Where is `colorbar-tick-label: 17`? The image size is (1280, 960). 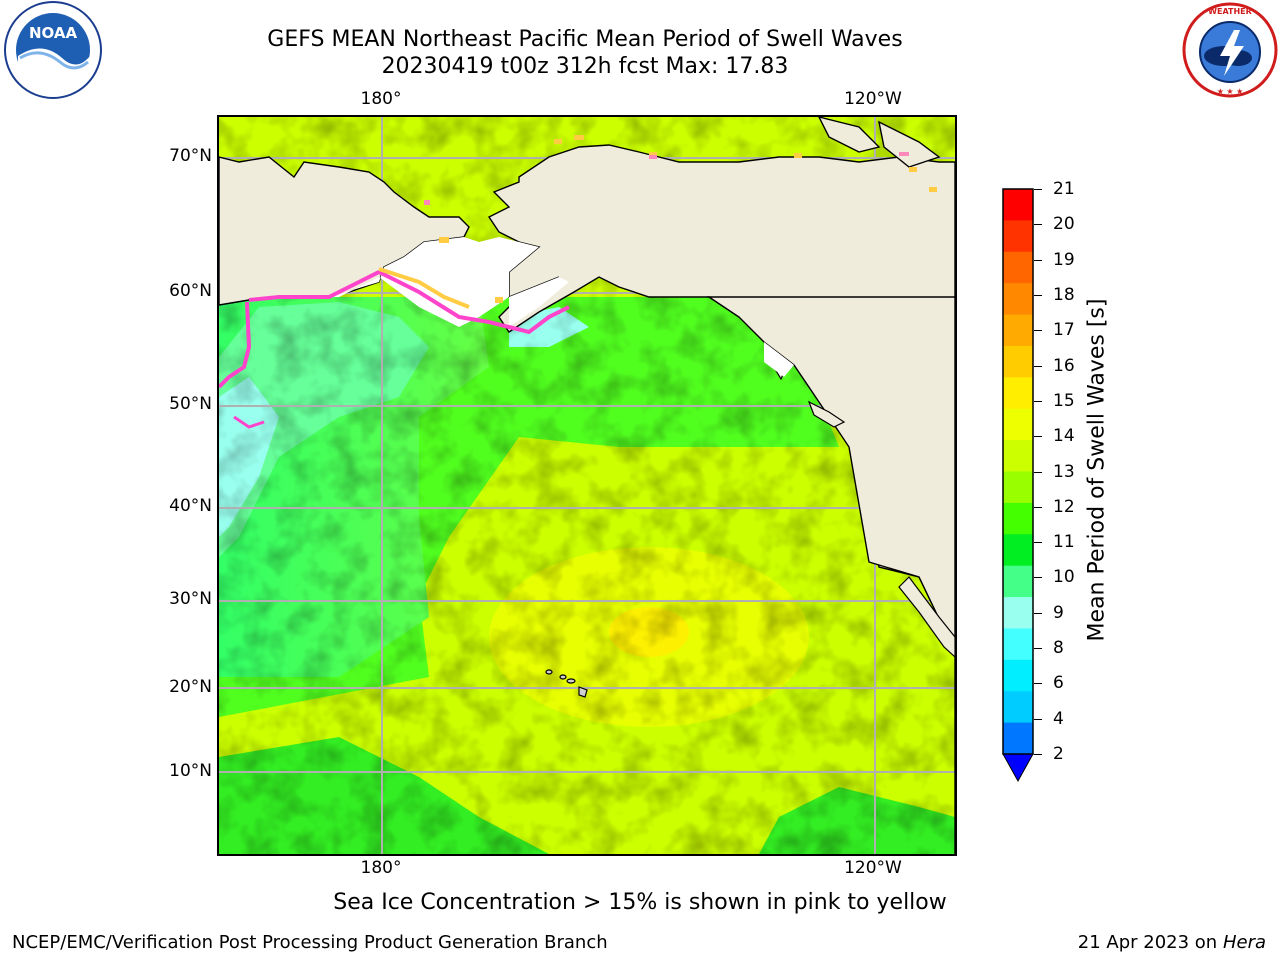
colorbar-tick-label: 17 is located at coordinates (1064, 330).